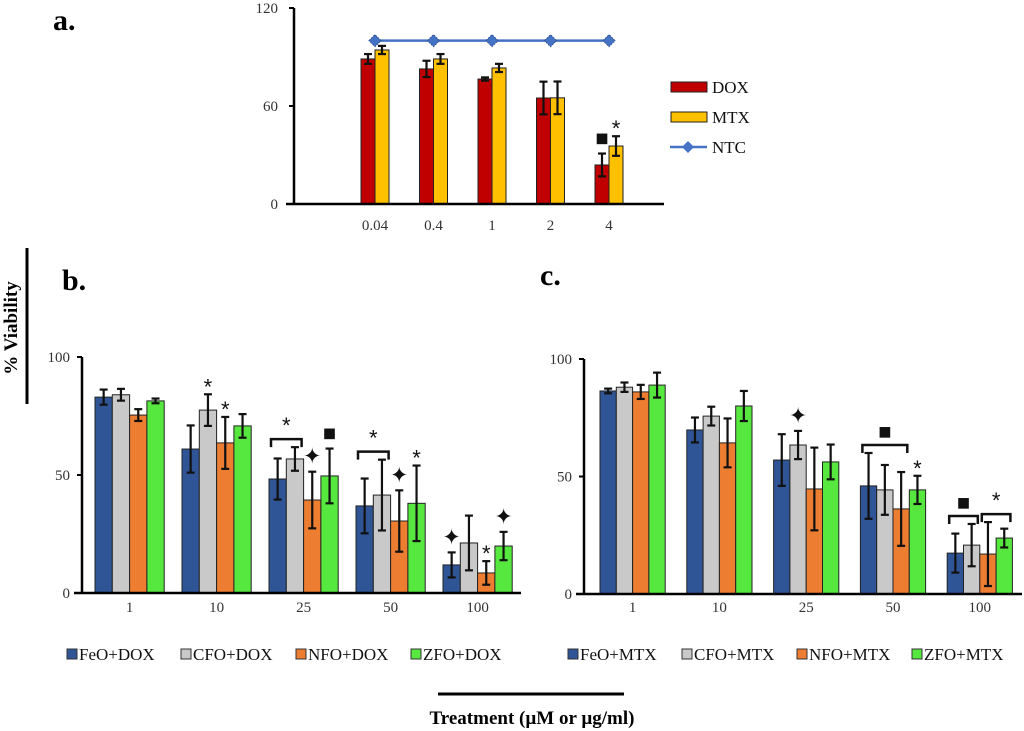  Describe the element at coordinates (687, 654) in the screenshot. I see `legend-swatch-cfo-mtx` at that location.